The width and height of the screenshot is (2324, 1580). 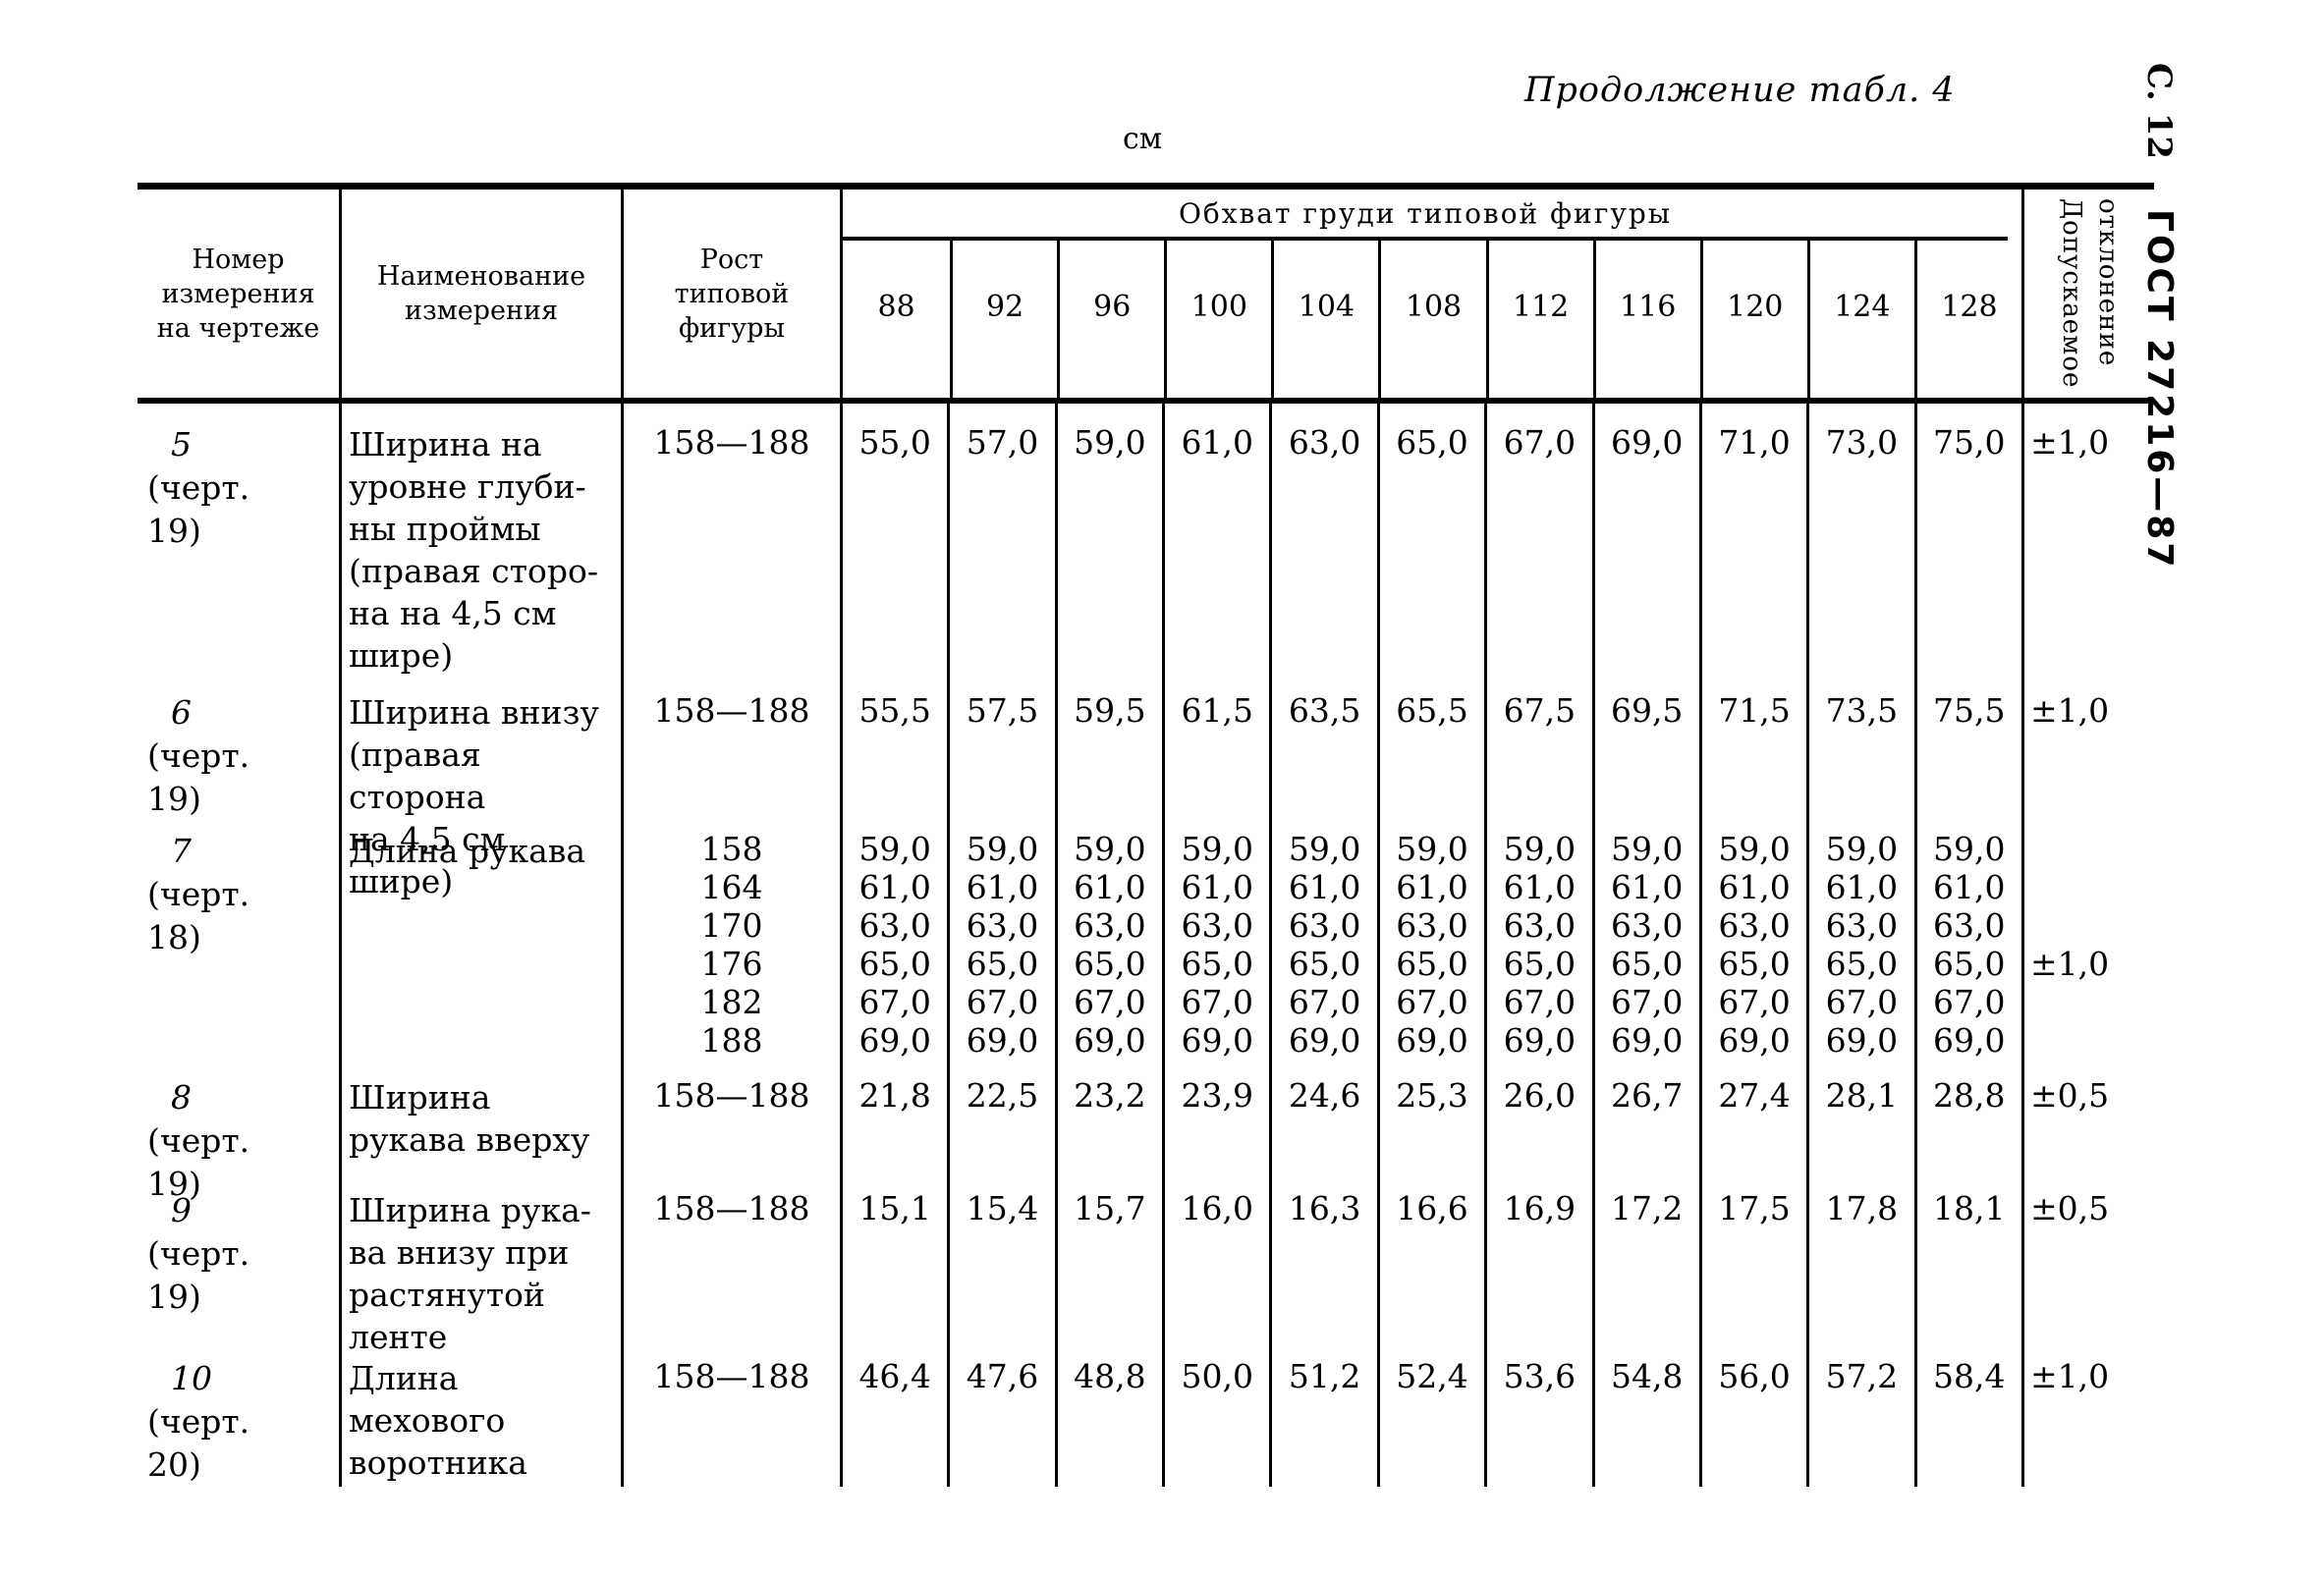 I want to click on header-chest-size: 96, so click(x=1110, y=320).